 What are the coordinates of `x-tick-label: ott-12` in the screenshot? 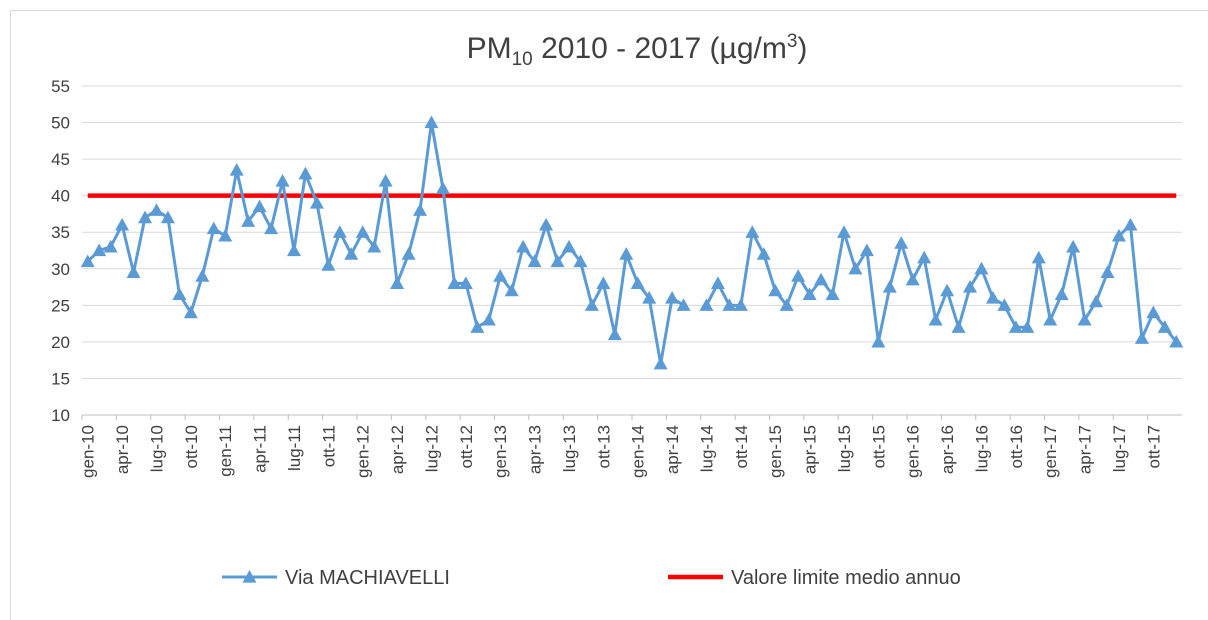 It's located at (466, 446).